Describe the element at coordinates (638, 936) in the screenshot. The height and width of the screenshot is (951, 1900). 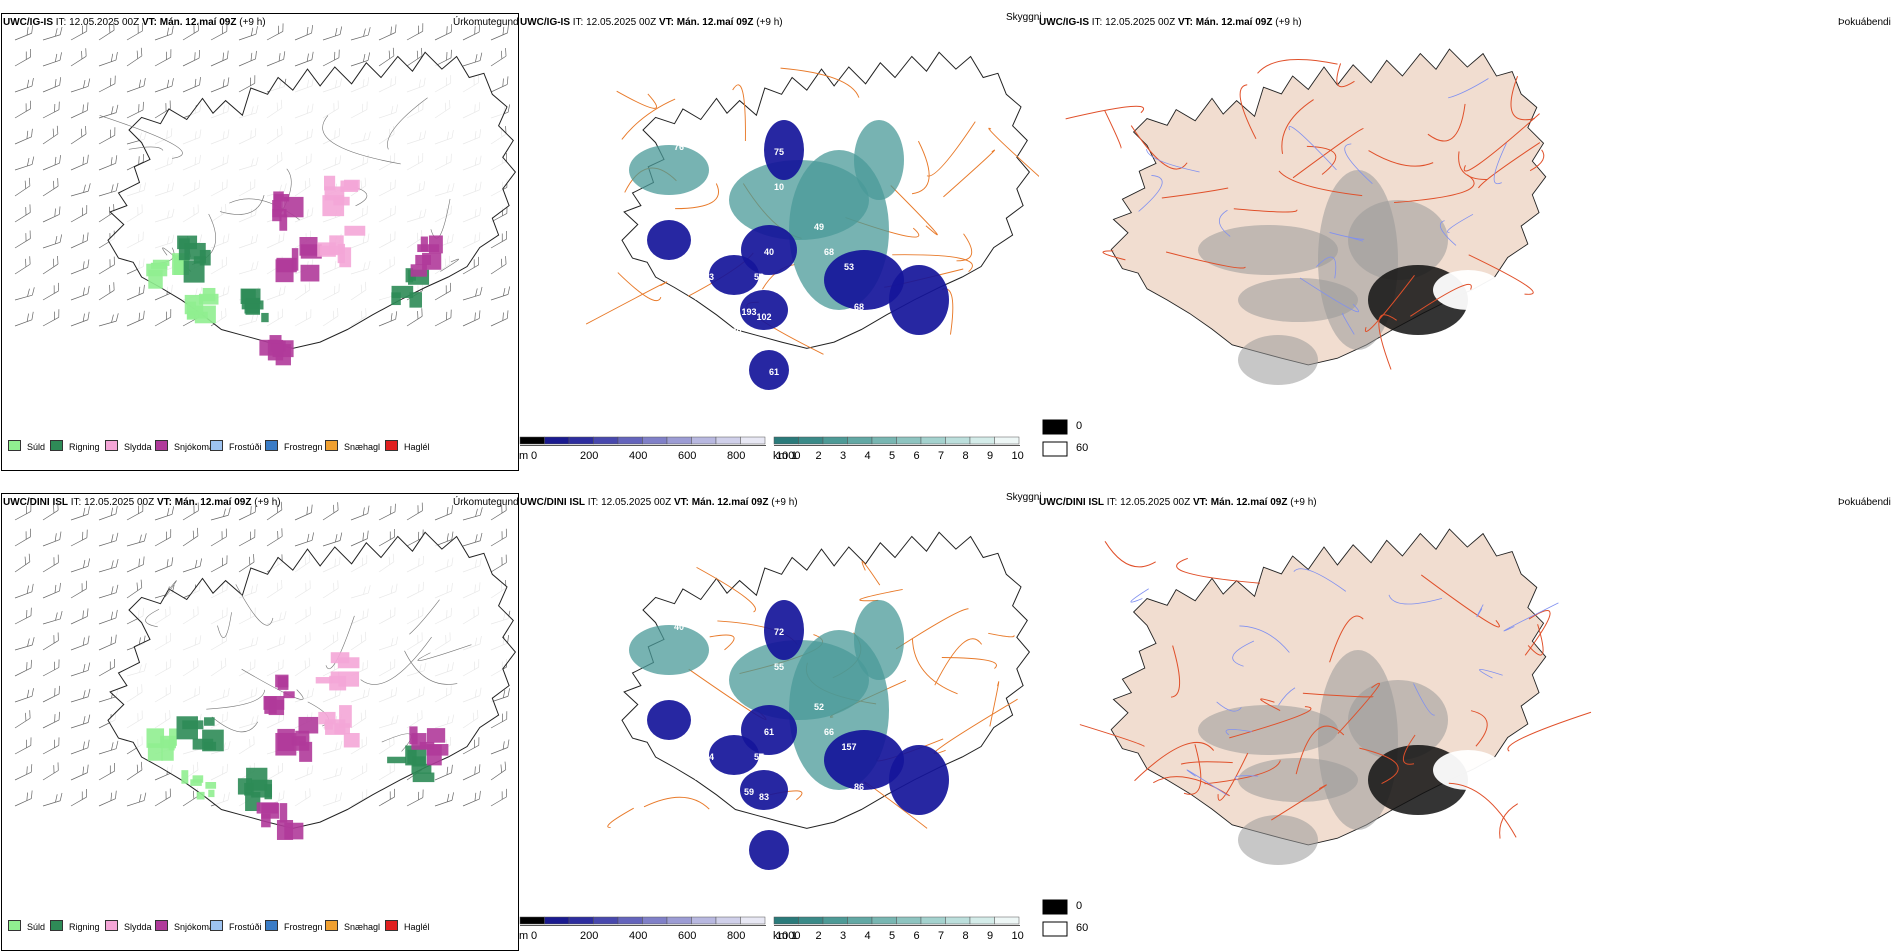
I see `cloud-scale-tick: 400` at that location.